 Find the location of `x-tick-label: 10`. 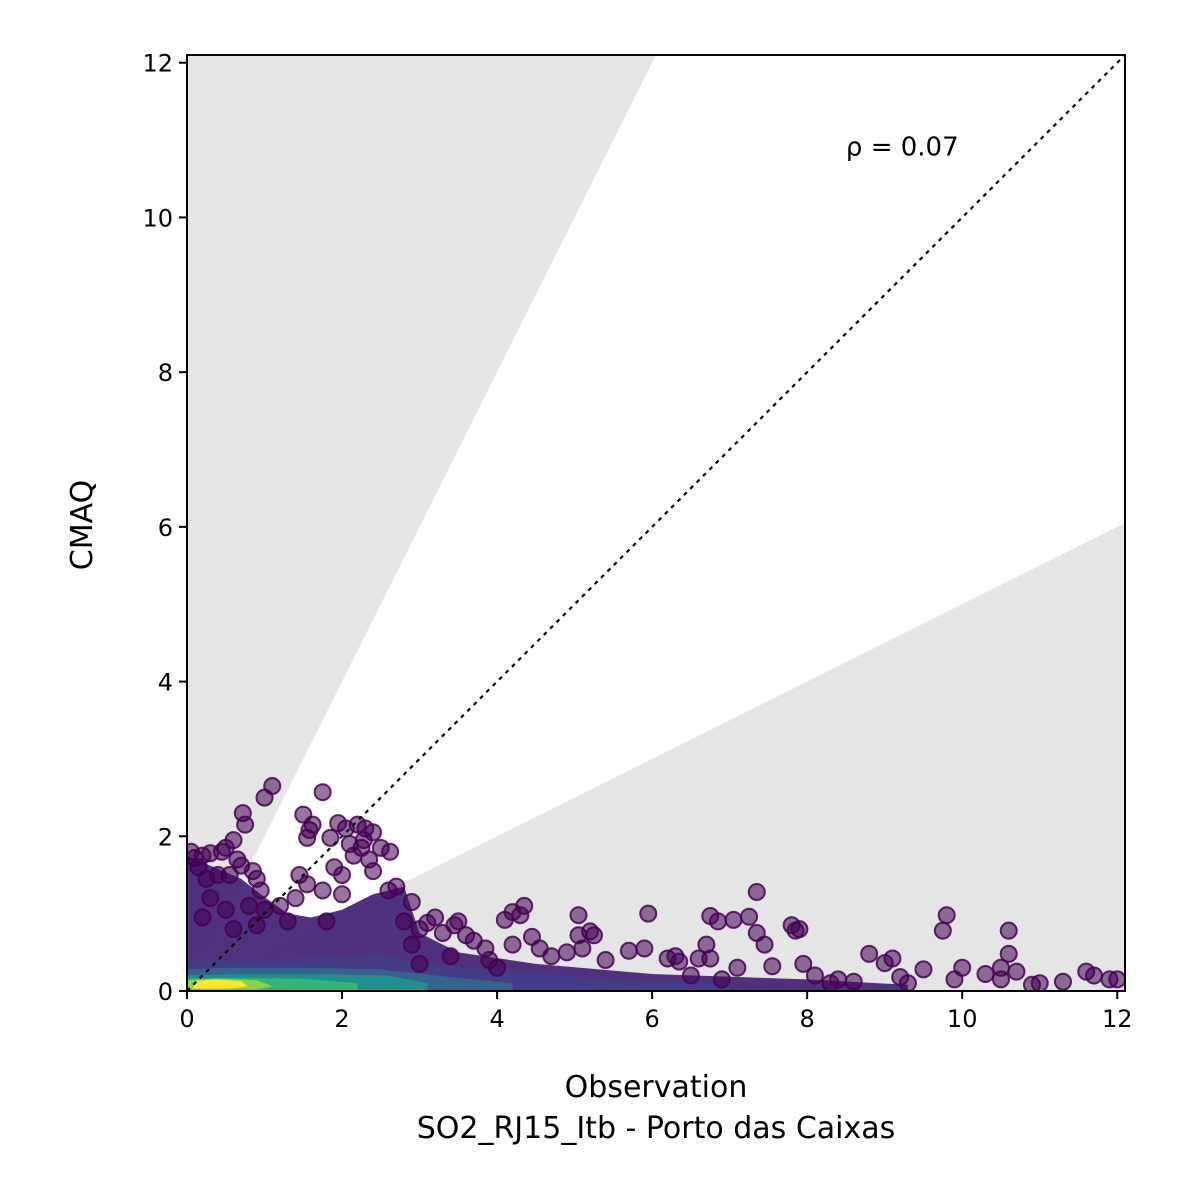

x-tick-label: 10 is located at coordinates (962, 1019).